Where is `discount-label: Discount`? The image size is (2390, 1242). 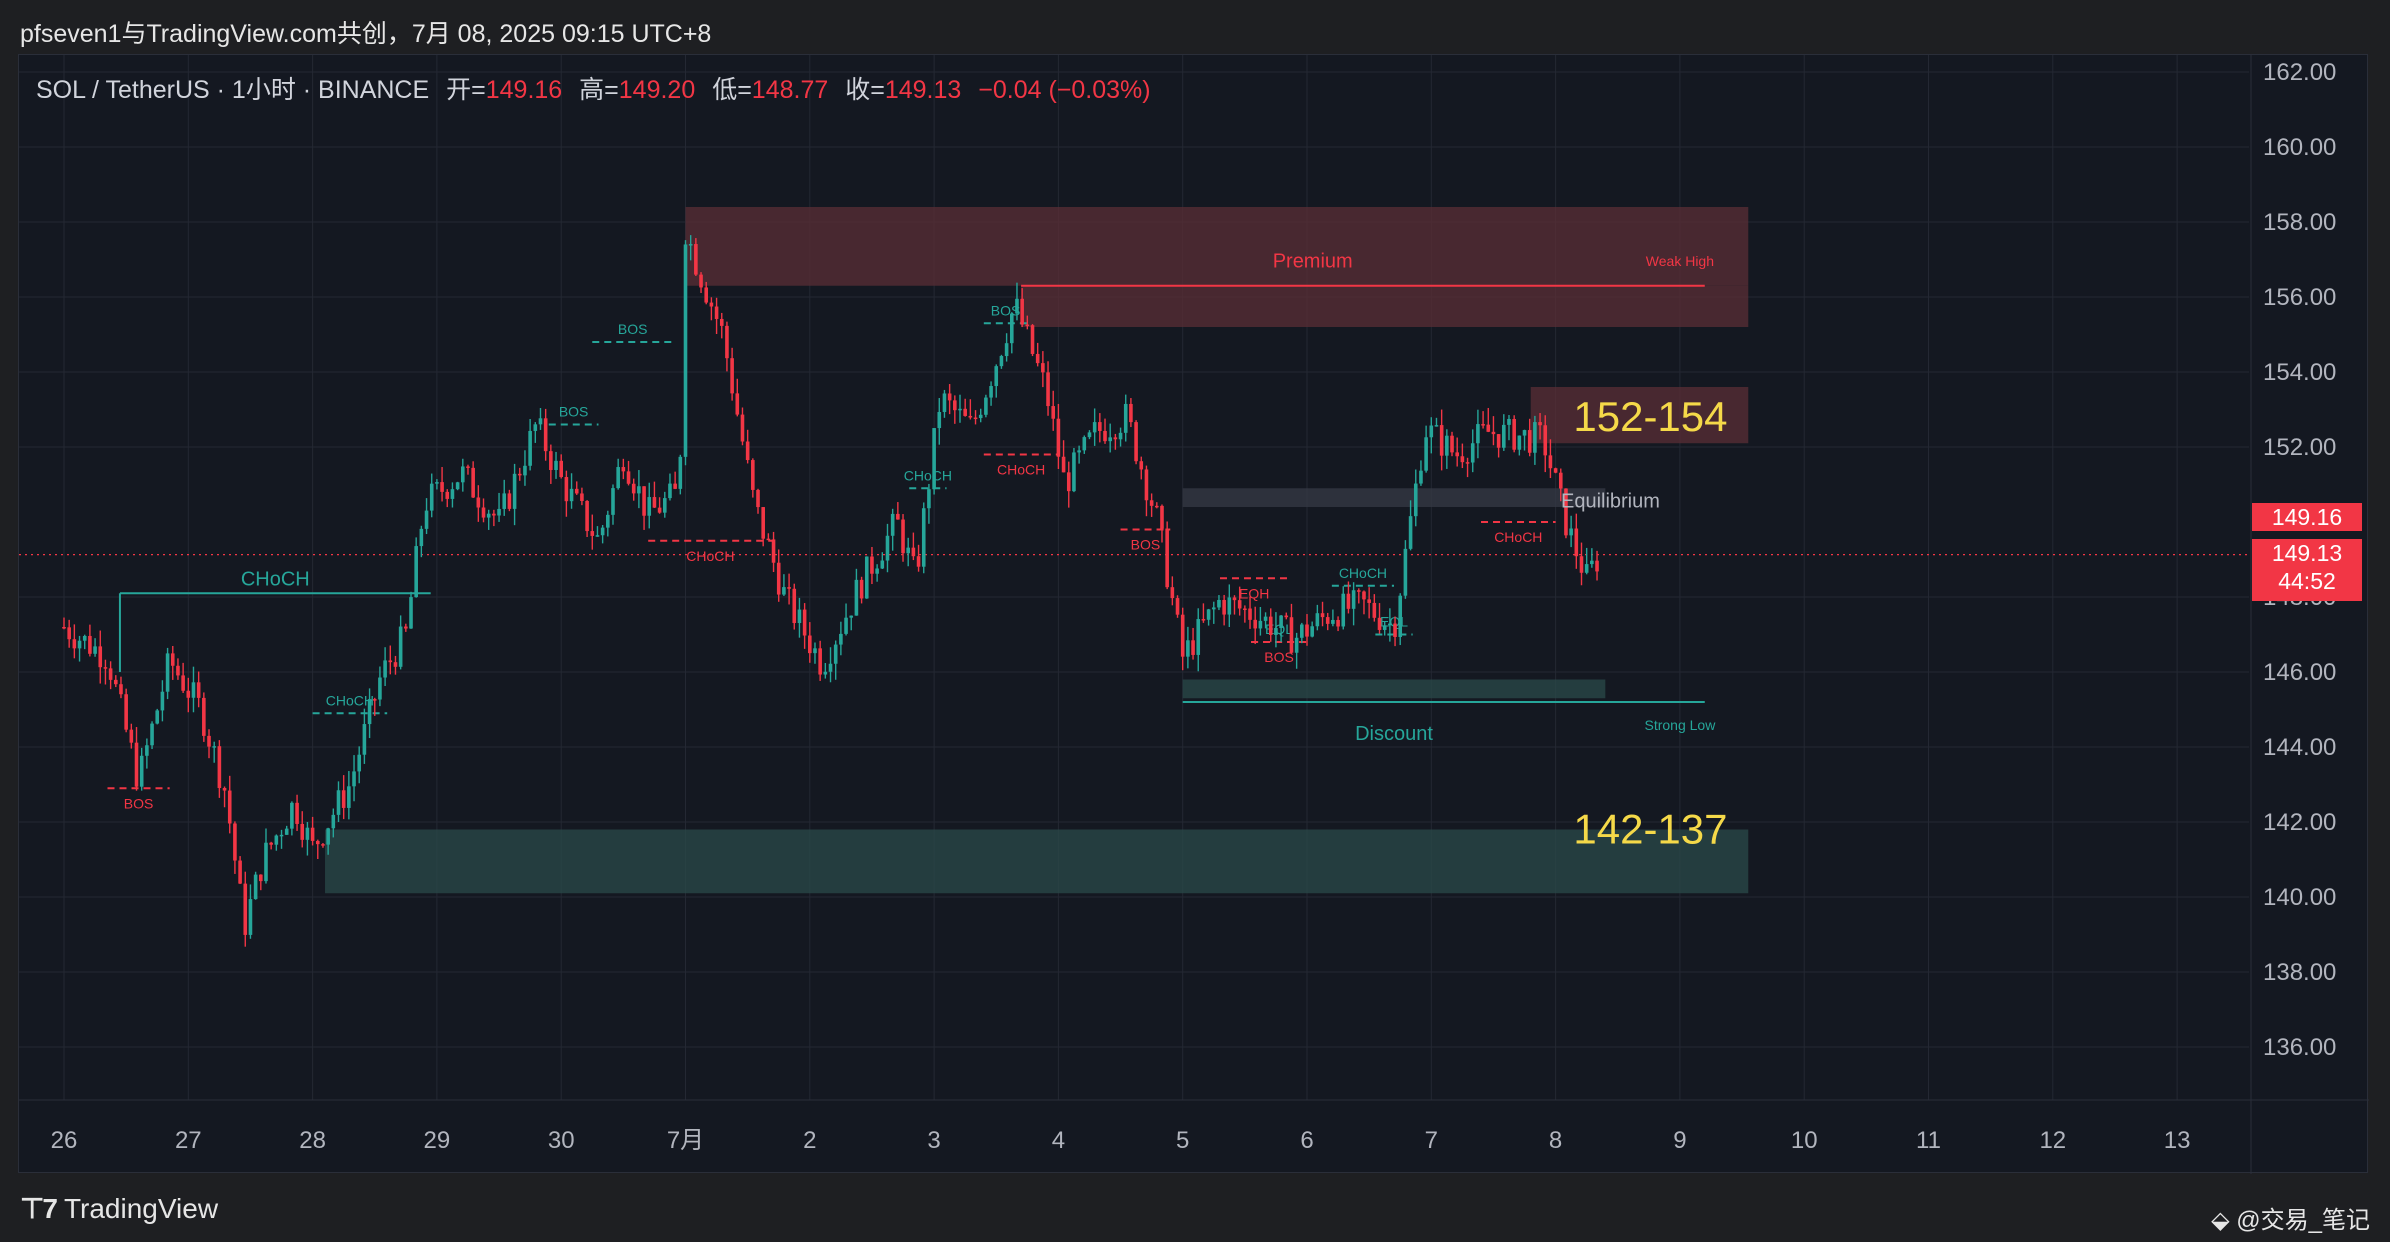
discount-label: Discount is located at coordinates (1394, 734).